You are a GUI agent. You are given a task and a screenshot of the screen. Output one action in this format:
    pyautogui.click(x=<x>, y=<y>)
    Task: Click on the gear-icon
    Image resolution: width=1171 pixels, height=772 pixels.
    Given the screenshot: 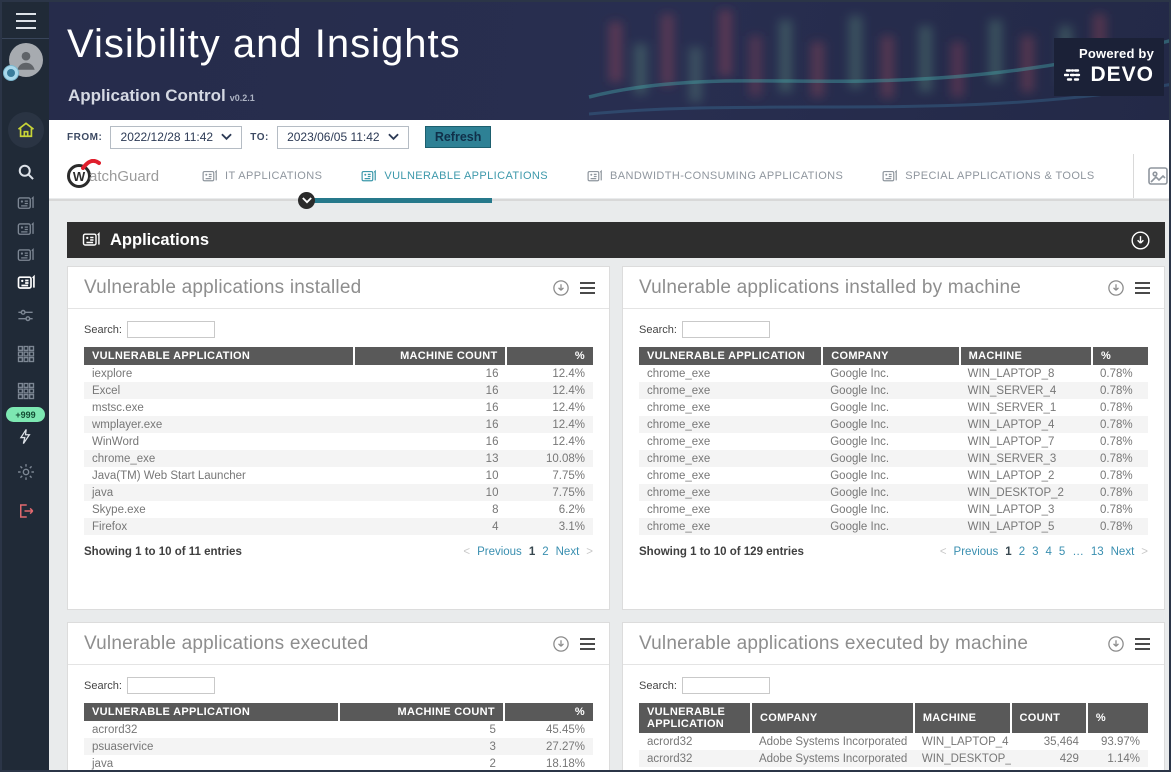 What is the action you would take?
    pyautogui.click(x=25, y=472)
    